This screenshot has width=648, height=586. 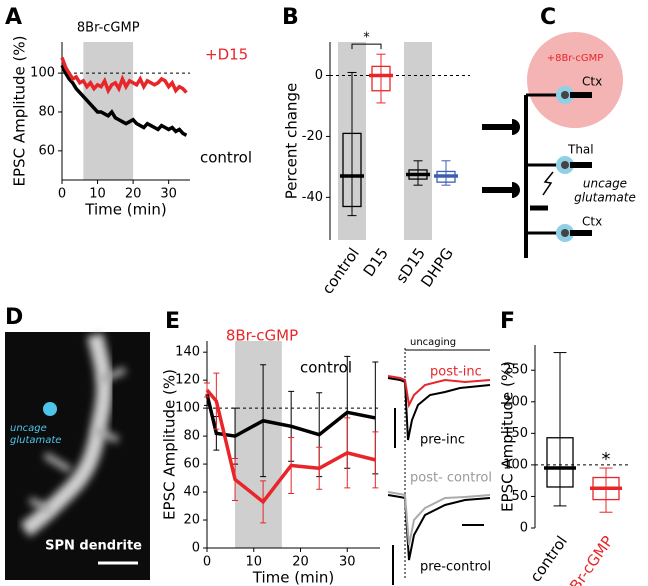 I want to click on y-tick-label: 140, so click(x=187, y=352).